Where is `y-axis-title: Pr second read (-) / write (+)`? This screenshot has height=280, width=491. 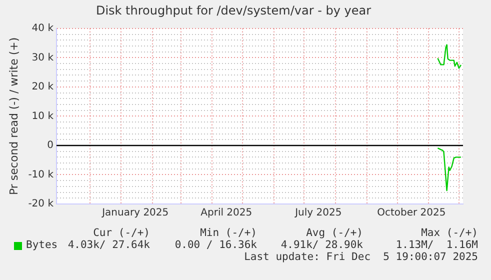 y-axis-title: Pr second read (-) / write (+) is located at coordinates (13, 116).